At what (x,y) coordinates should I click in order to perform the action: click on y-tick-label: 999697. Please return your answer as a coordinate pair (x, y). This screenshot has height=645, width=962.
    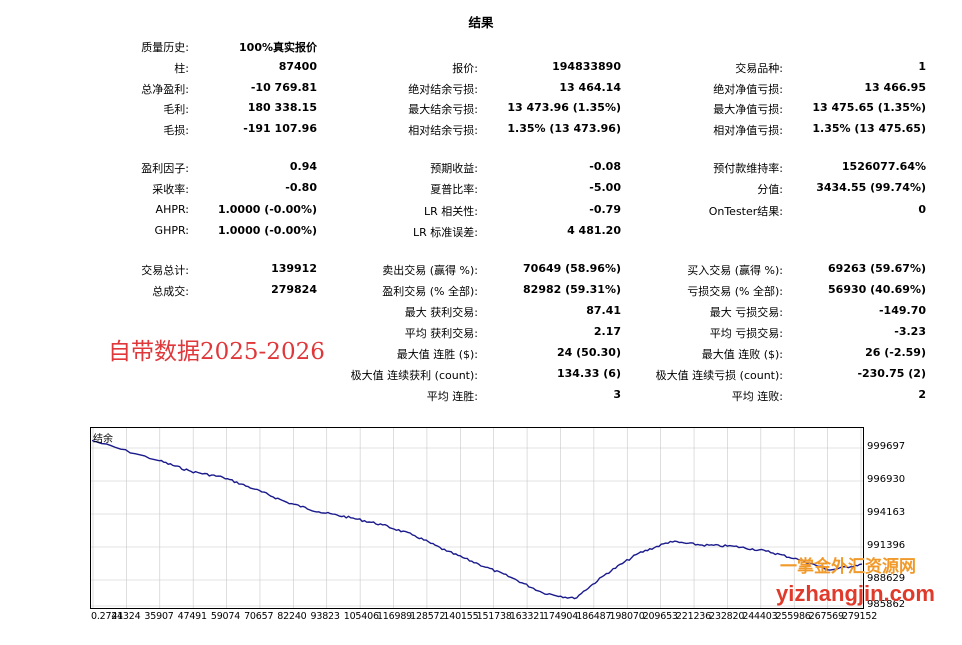
    Looking at the image, I should click on (886, 446).